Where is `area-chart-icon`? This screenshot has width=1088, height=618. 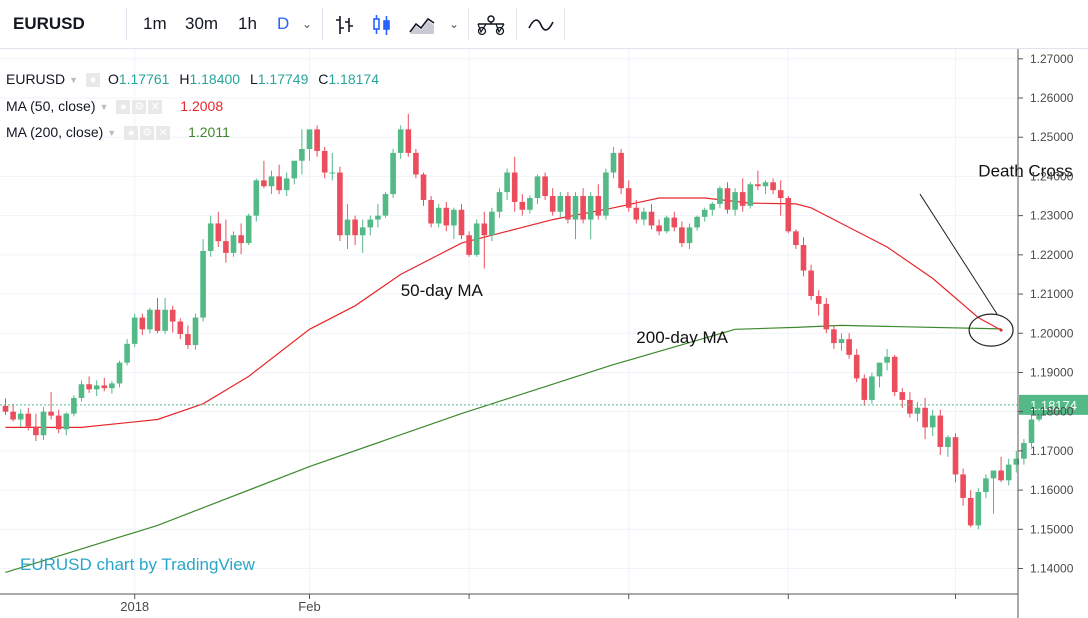
area-chart-icon is located at coordinates (422, 25).